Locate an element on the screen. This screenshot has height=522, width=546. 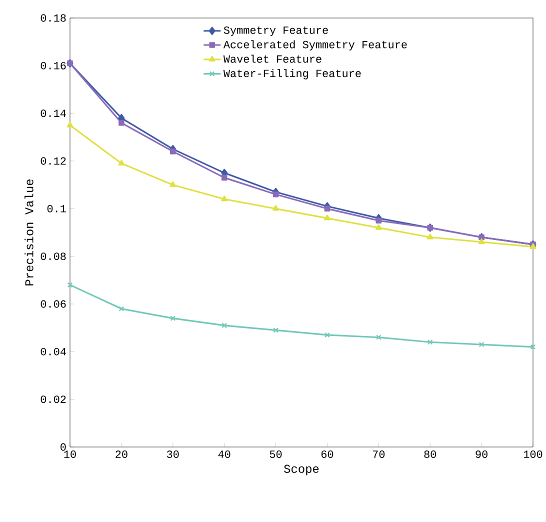
y-tick-label: 0.1 is located at coordinates (56, 208).